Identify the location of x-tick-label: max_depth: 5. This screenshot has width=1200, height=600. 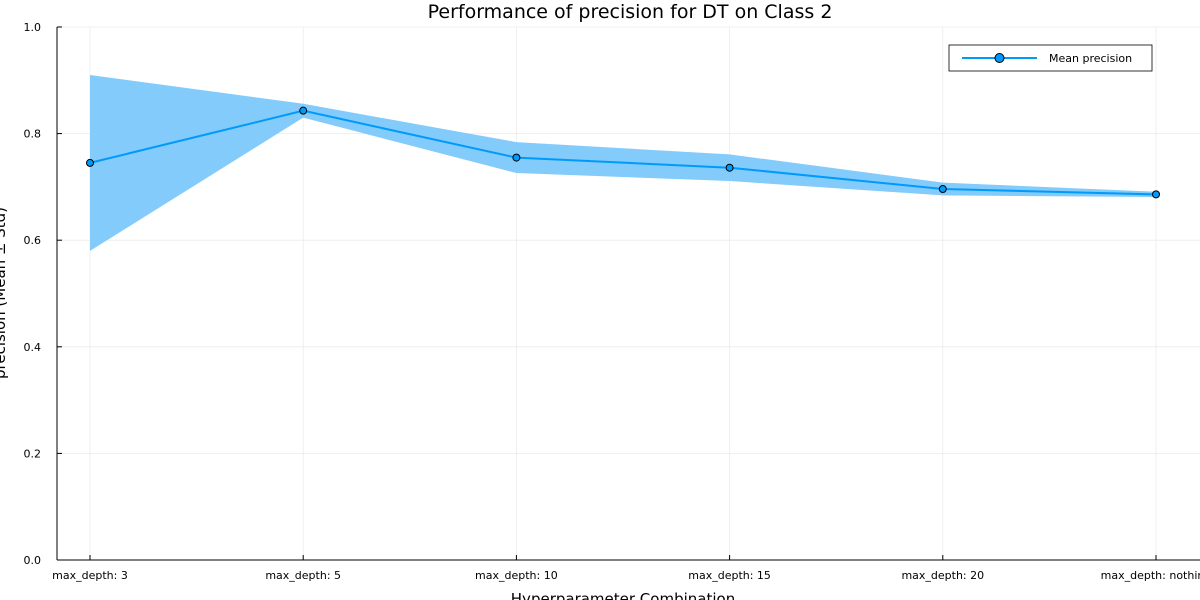
(303, 575).